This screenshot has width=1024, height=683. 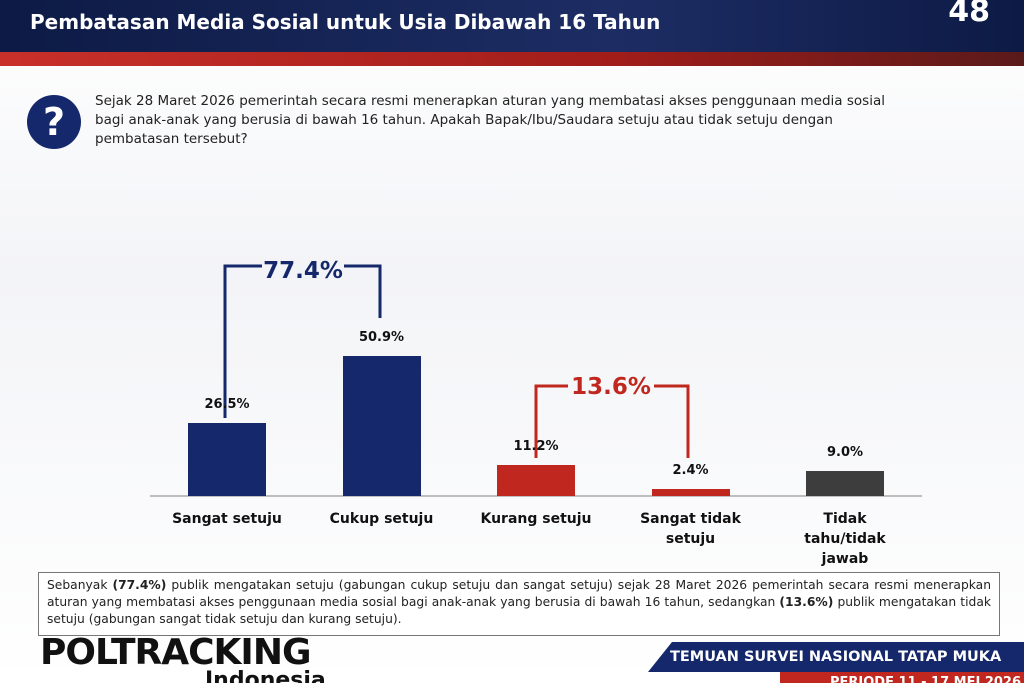 What do you see at coordinates (227, 519) in the screenshot?
I see `category-label: Sangat setuju` at bounding box center [227, 519].